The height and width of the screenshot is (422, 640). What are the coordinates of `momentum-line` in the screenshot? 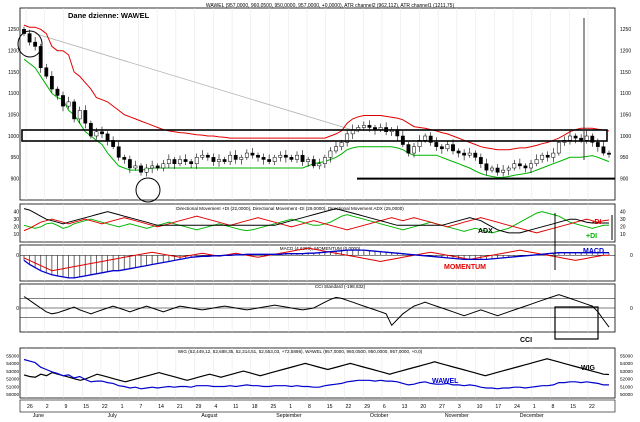 It's located at (316, 259).